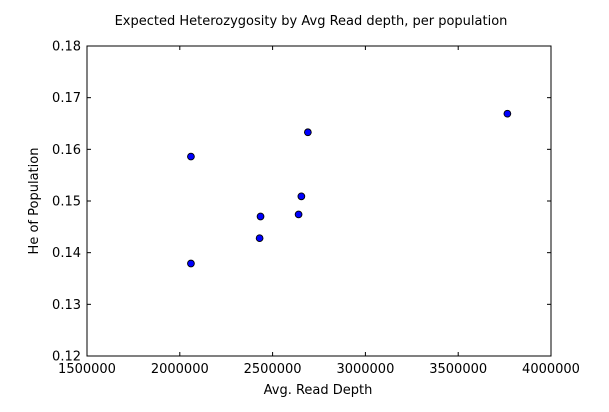 The image size is (609, 412). What do you see at coordinates (66, 357) in the screenshot?
I see `y-tick-label: 0.12` at bounding box center [66, 357].